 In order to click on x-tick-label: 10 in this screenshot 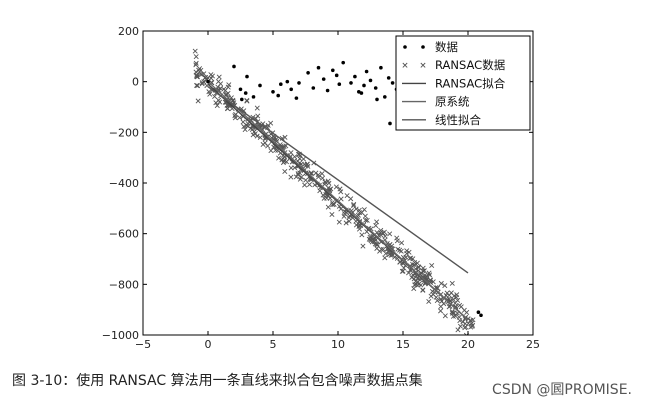, I will do `click(338, 344)`.